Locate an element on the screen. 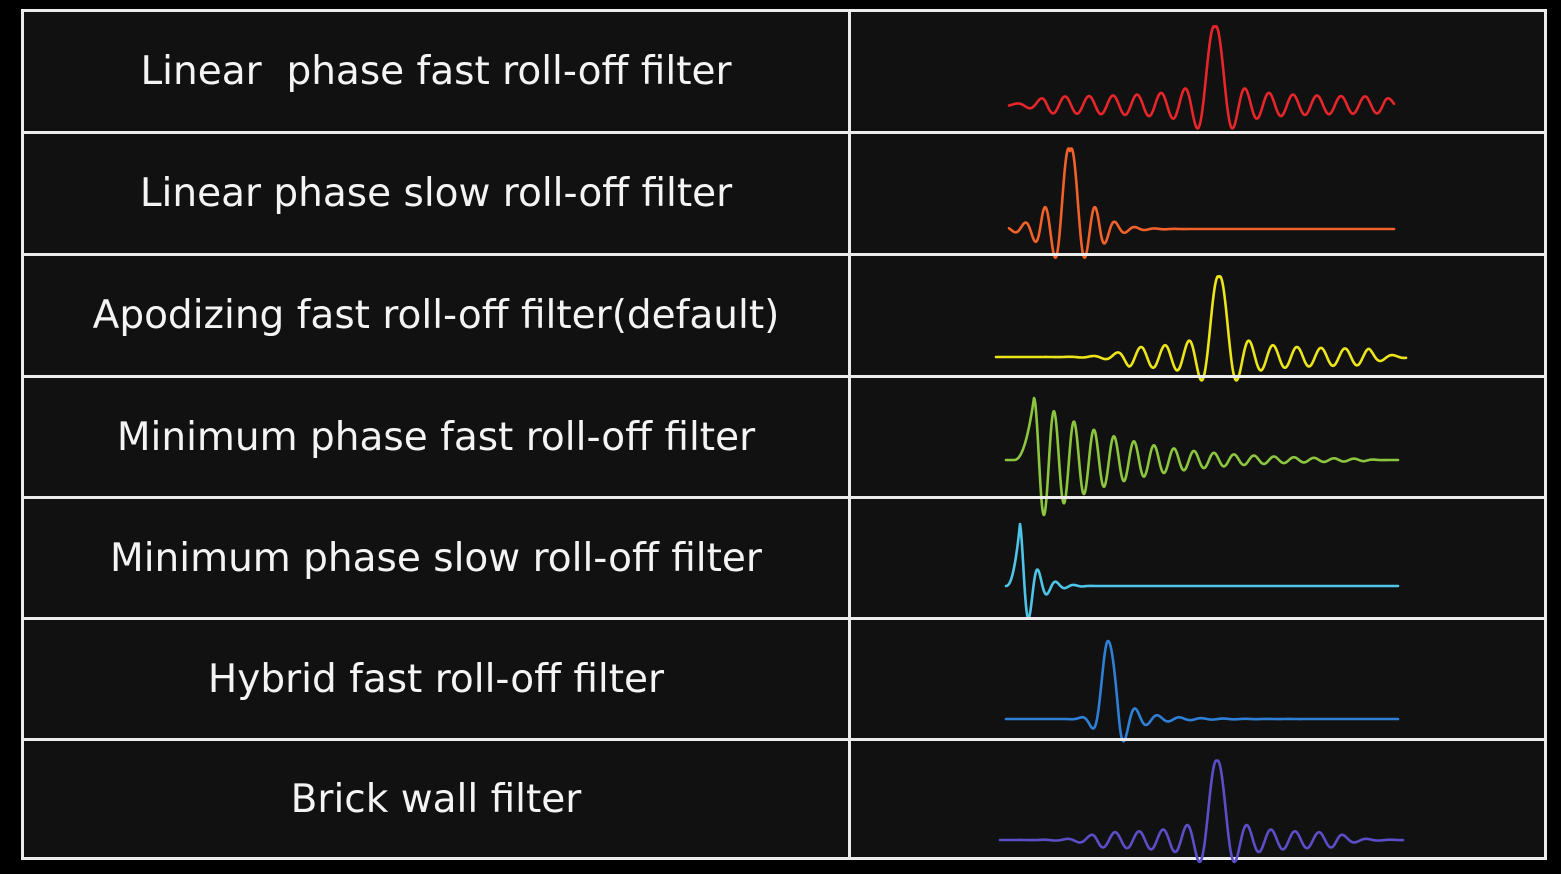 Image resolution: width=1561 pixels, height=874 pixels. filter-name: Minimum phase slow roll-off filter is located at coordinates (436, 558).